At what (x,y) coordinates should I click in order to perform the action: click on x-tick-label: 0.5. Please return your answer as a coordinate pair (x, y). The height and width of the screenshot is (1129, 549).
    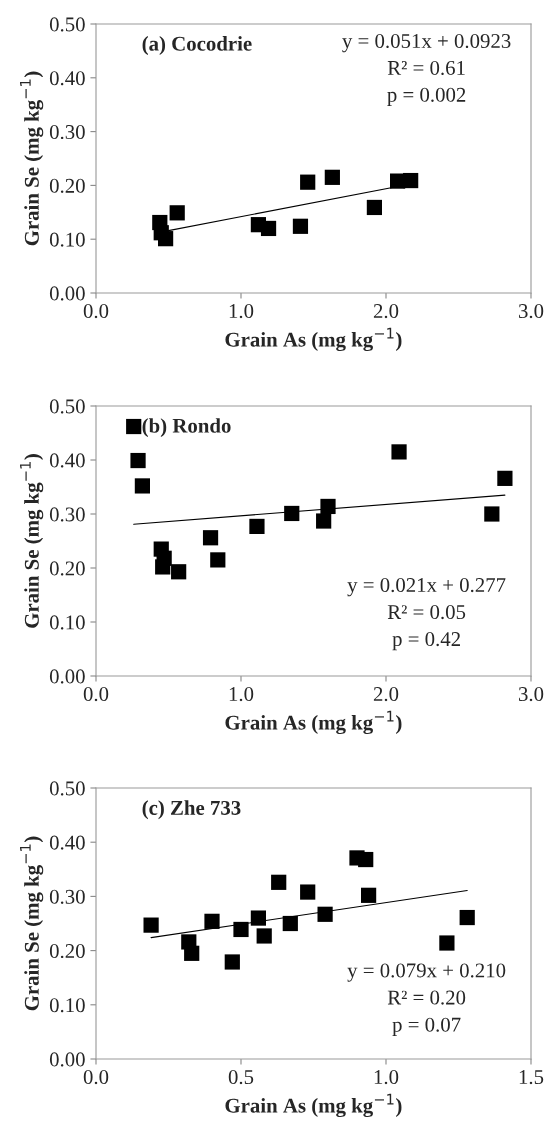
    Looking at the image, I should click on (241, 1077).